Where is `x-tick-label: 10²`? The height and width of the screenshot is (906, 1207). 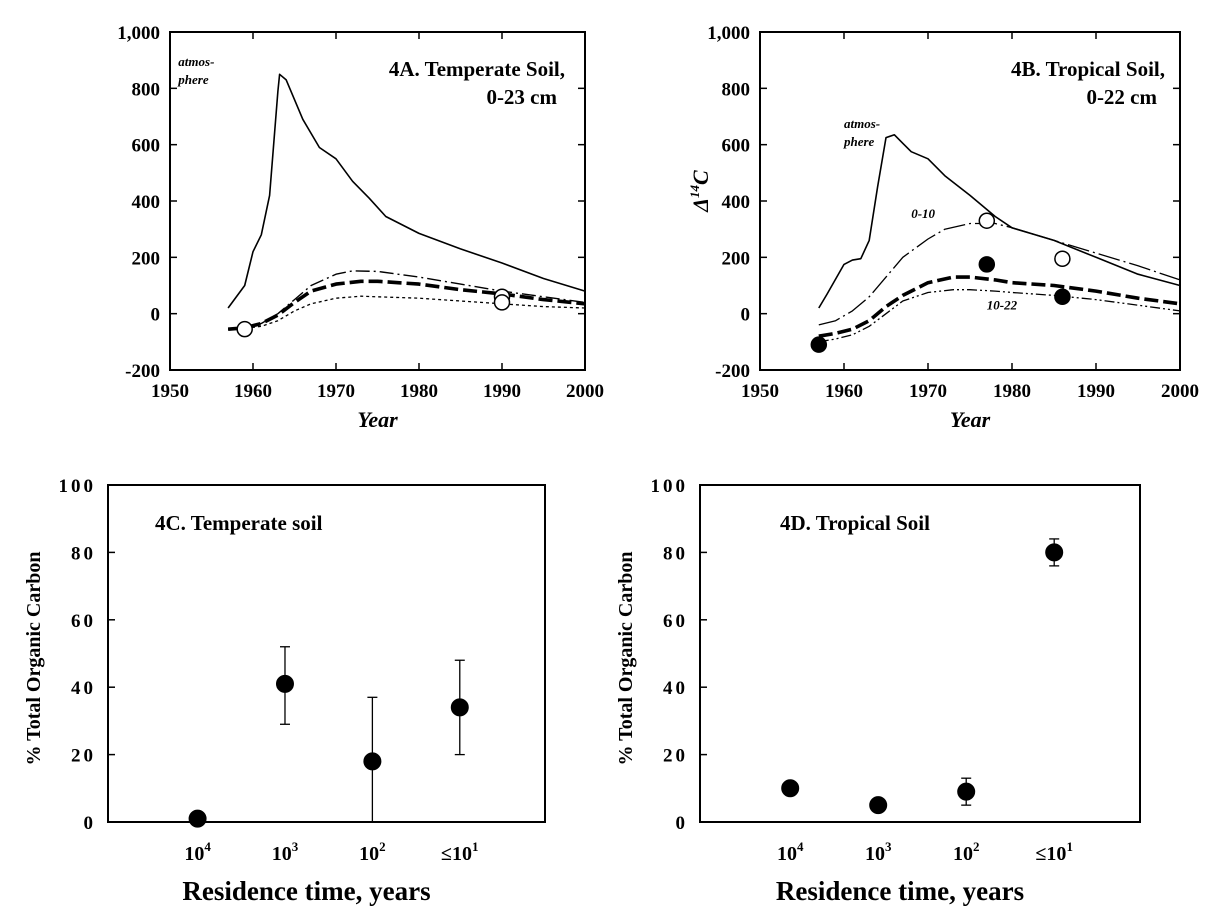 x-tick-label: 10² is located at coordinates (372, 852).